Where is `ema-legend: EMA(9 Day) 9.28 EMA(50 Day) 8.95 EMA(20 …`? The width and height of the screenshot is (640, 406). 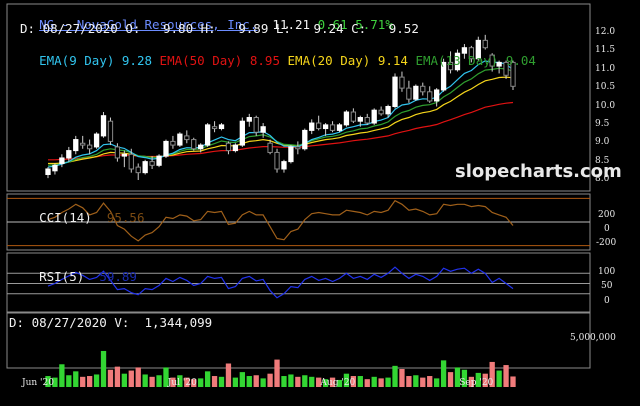
ema-legend: EMA(9 Day) 9.28 EMA(50 Day) 8.95 EMA(20 … is located at coordinates (272, 61).